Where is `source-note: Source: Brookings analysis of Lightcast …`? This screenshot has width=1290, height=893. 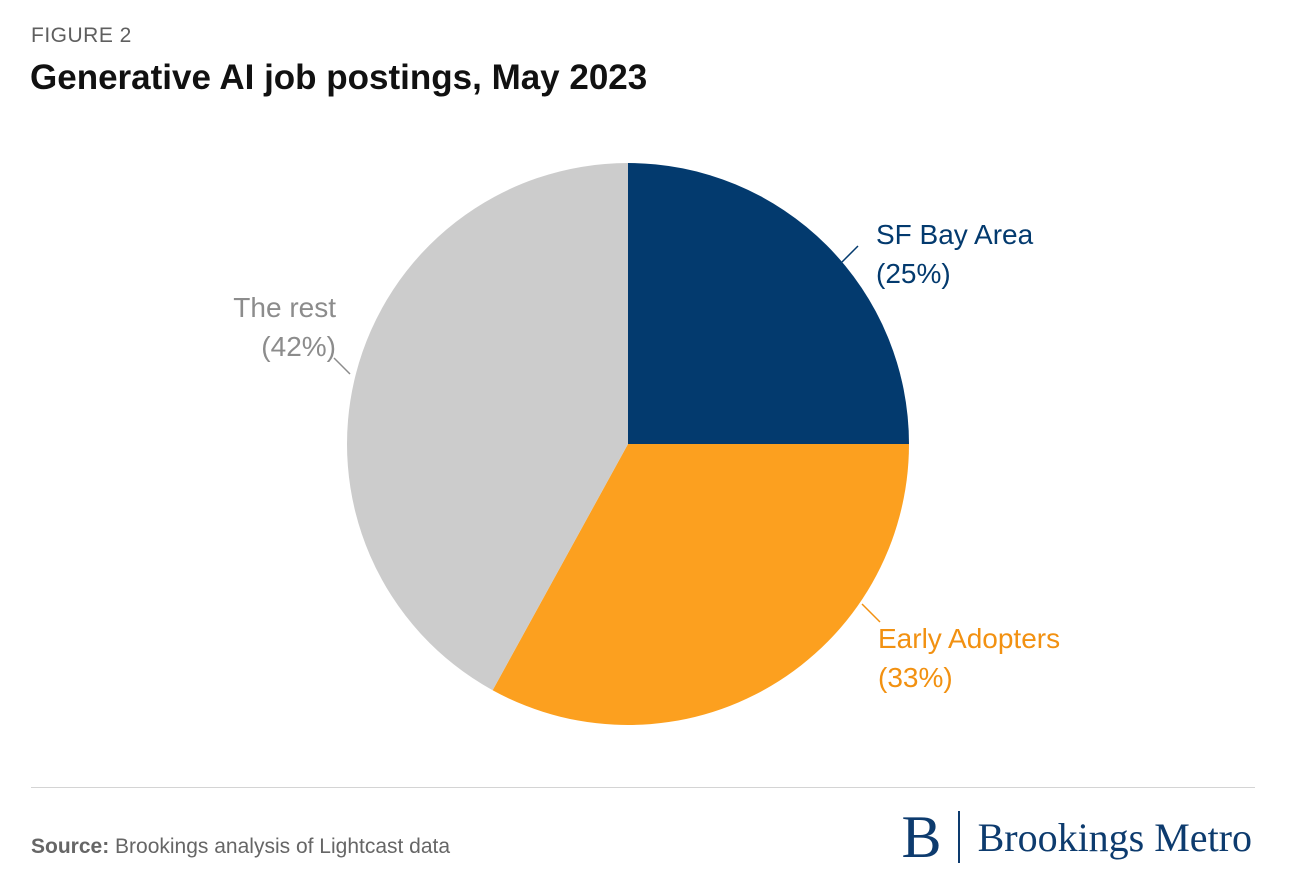 source-note: Source: Brookings analysis of Lightcast … is located at coordinates (240, 847).